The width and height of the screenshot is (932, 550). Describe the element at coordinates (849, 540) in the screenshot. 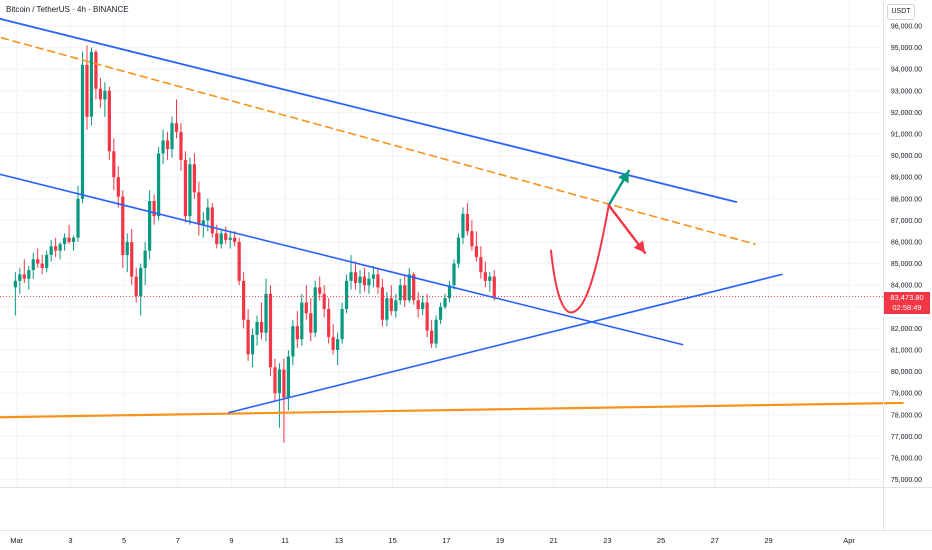

I see `time-tick-label: Apr` at that location.